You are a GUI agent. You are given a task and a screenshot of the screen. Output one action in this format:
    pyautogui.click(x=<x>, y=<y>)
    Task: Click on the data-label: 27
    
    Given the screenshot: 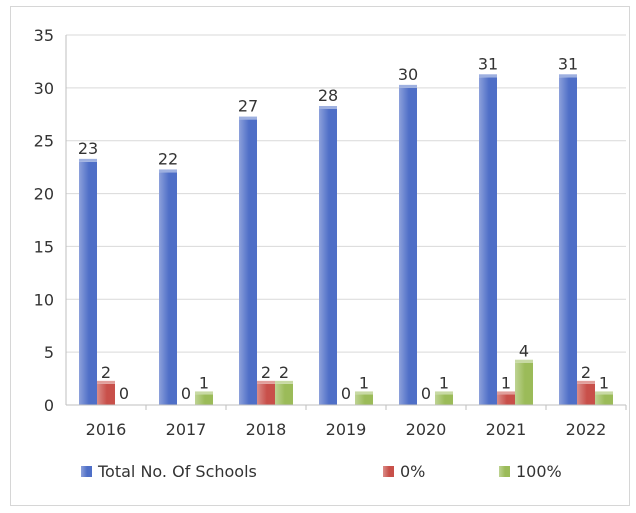 What is the action you would take?
    pyautogui.click(x=248, y=106)
    